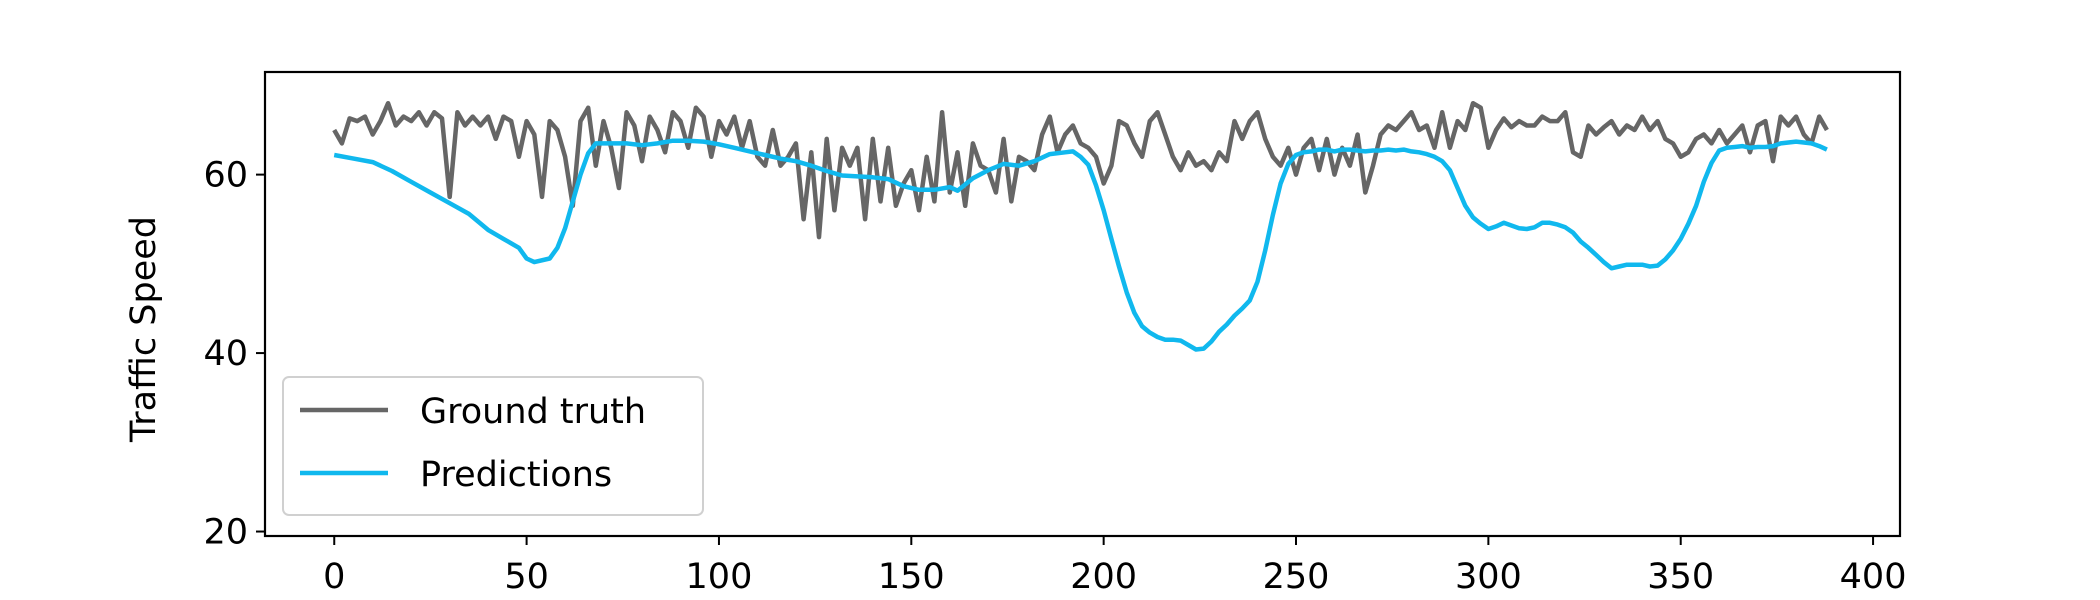 The width and height of the screenshot is (2100, 600). I want to click on x-tick-label: 50, so click(526, 577).